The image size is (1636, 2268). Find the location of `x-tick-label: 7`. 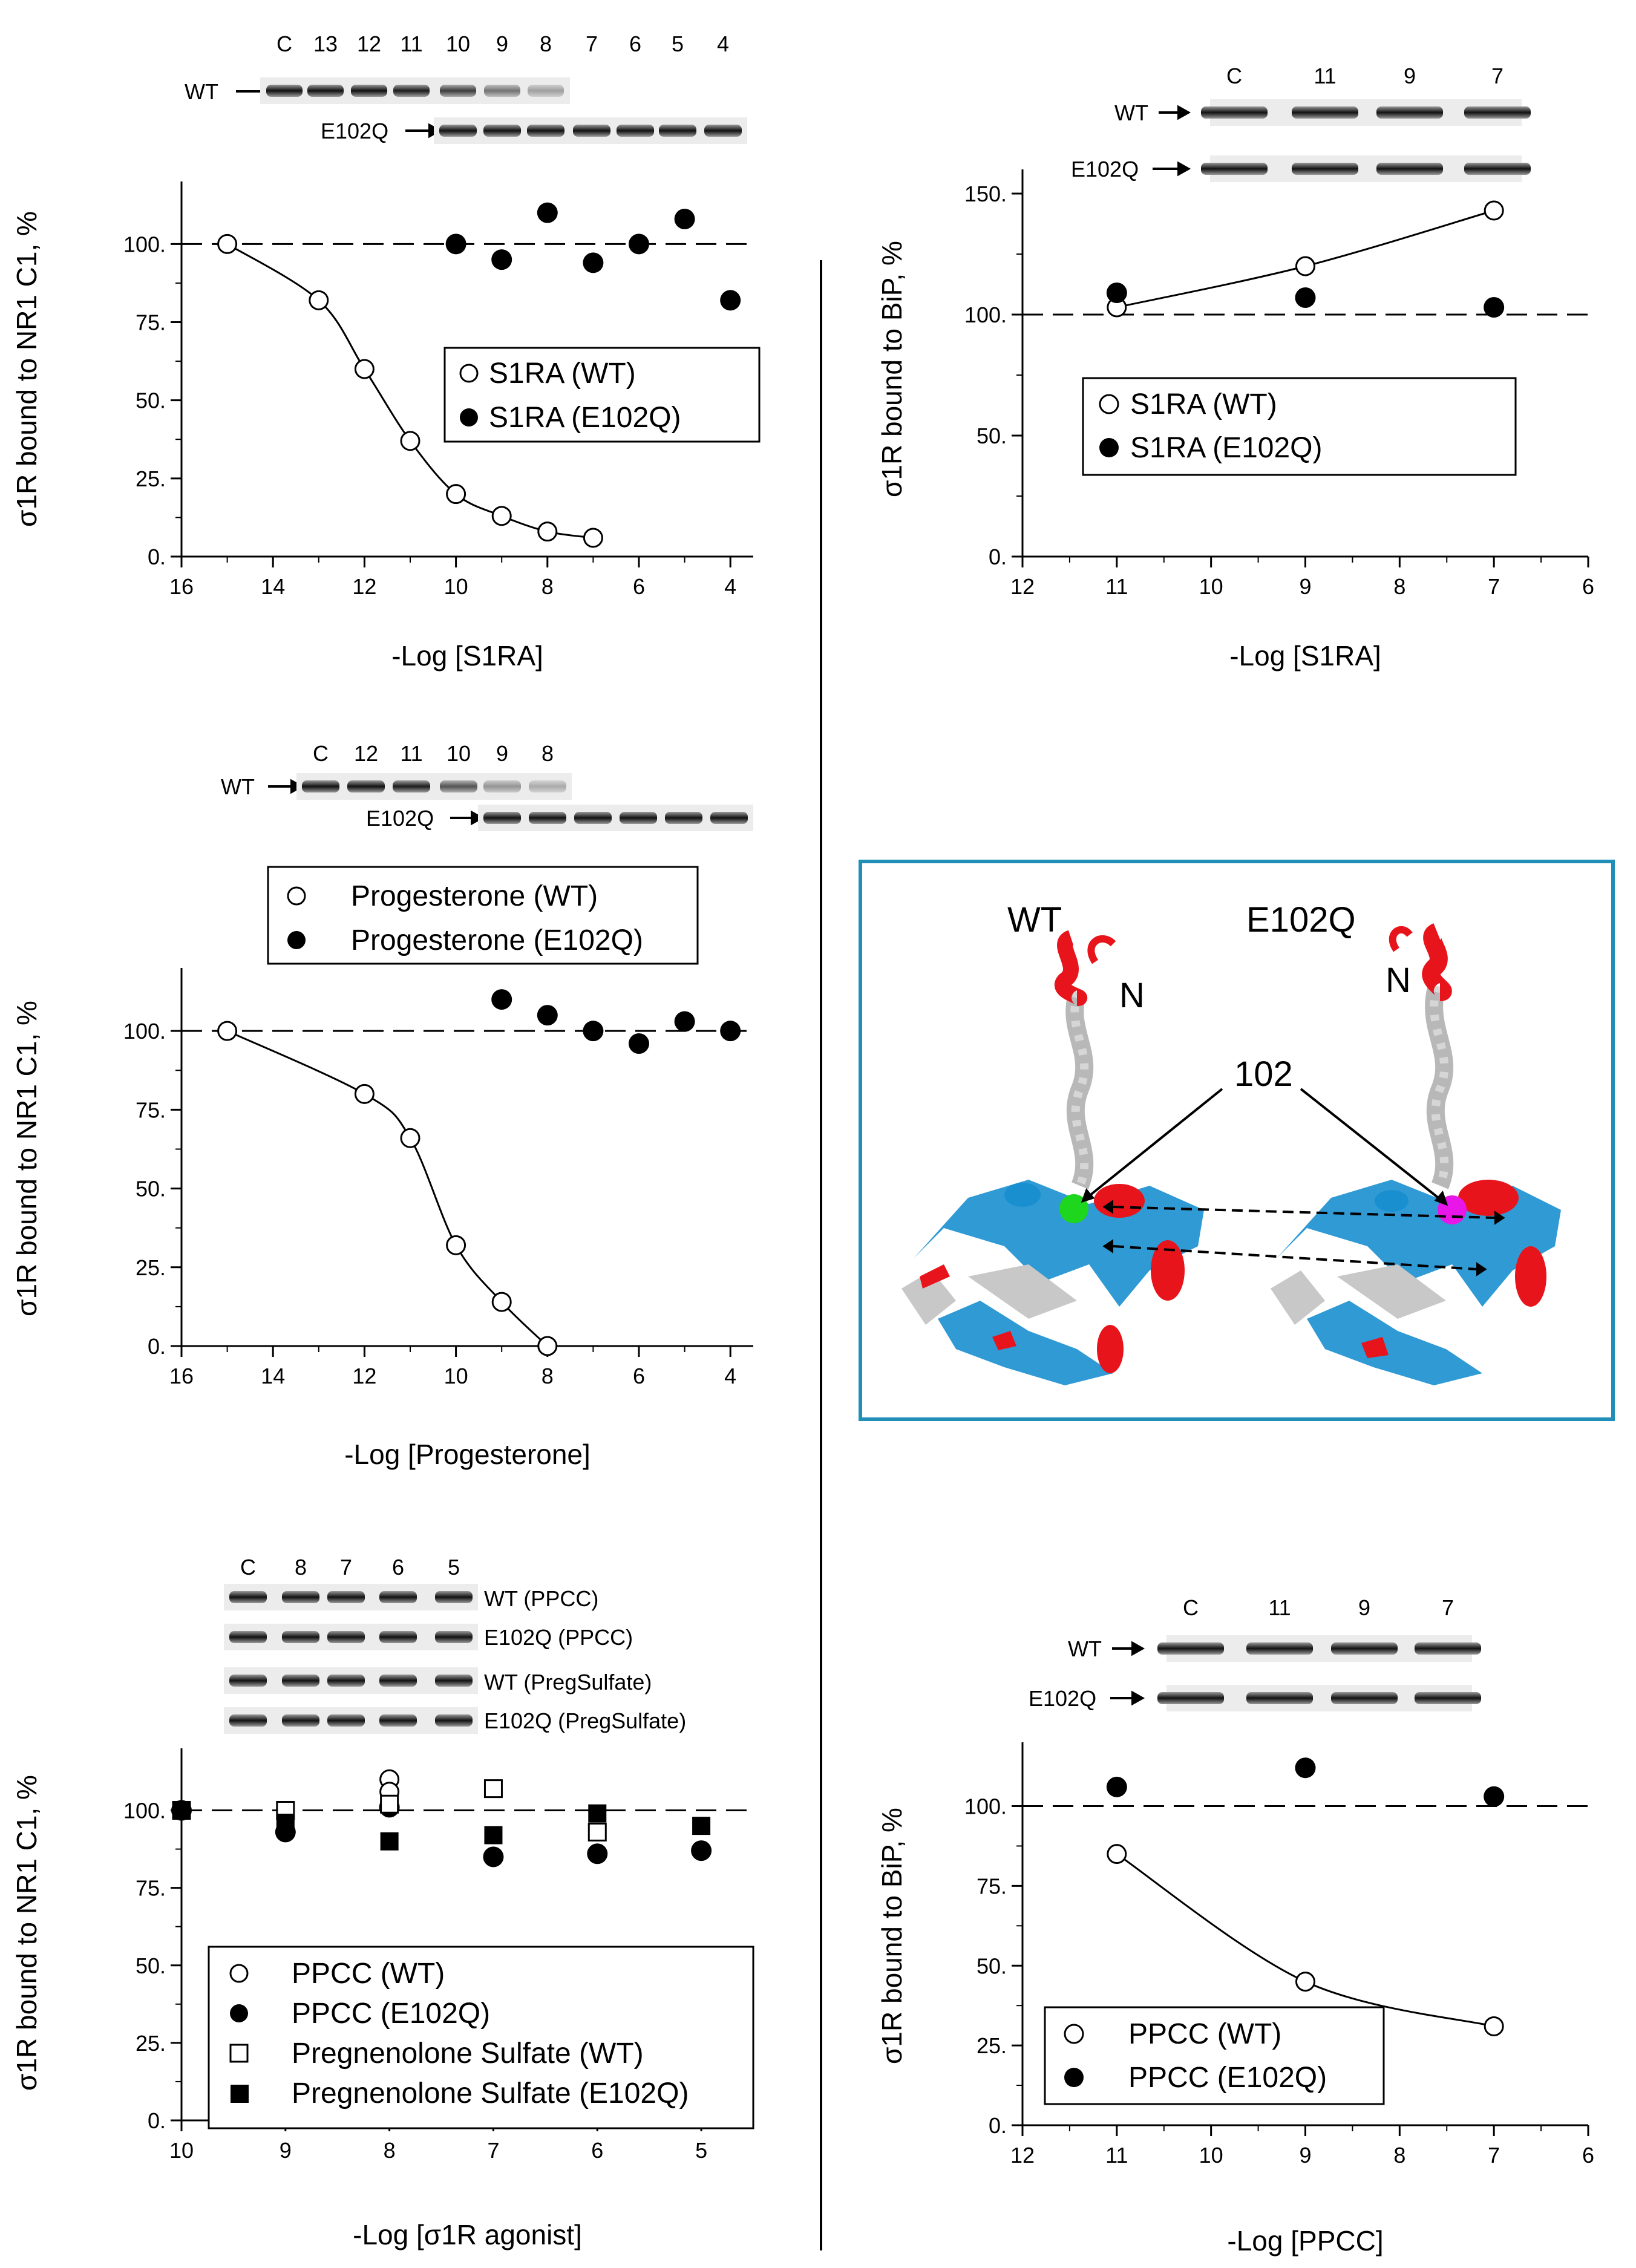

x-tick-label: 7 is located at coordinates (493, 2150).